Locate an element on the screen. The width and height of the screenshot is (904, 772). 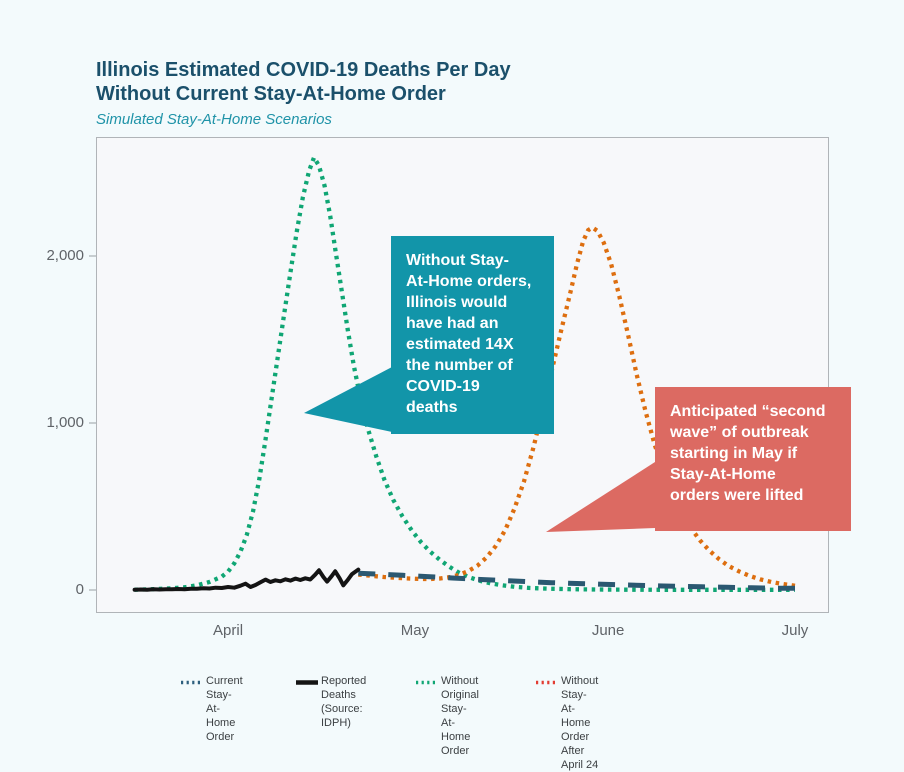
y-tick-label: 2,000 is located at coordinates (65, 255).